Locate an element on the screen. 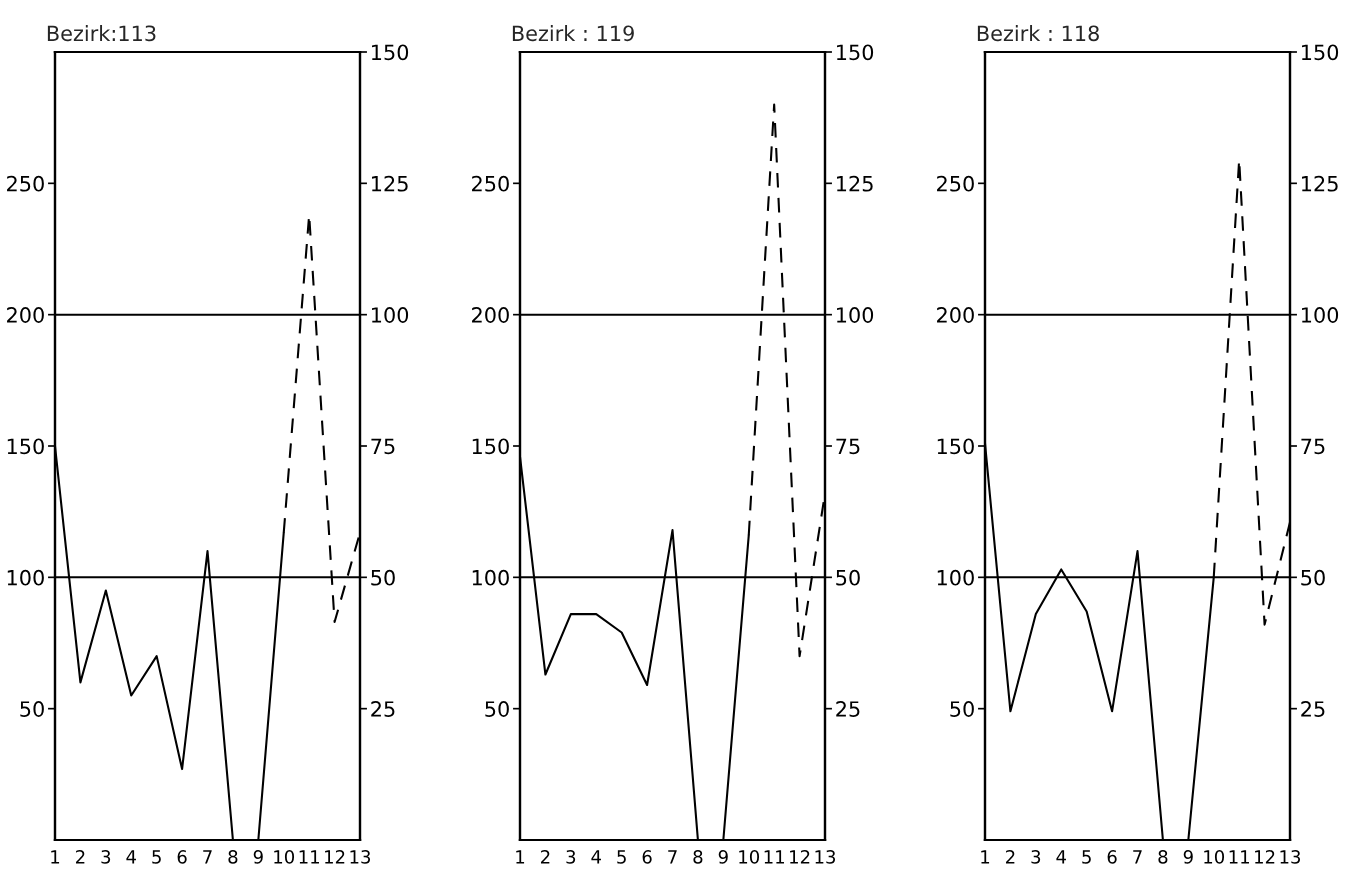  chart-title: Bezirk:113 is located at coordinates (101, 33).